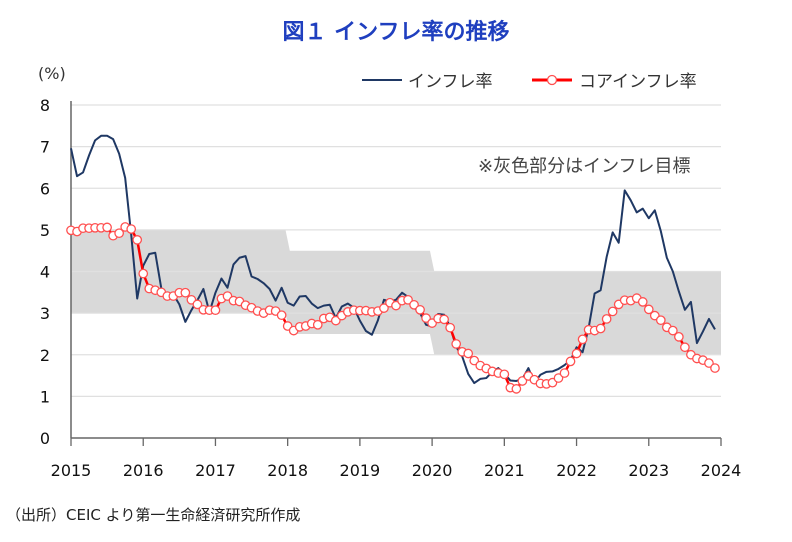  Describe the element at coordinates (45, 438) in the screenshot. I see `y-tick-label: 0` at that location.